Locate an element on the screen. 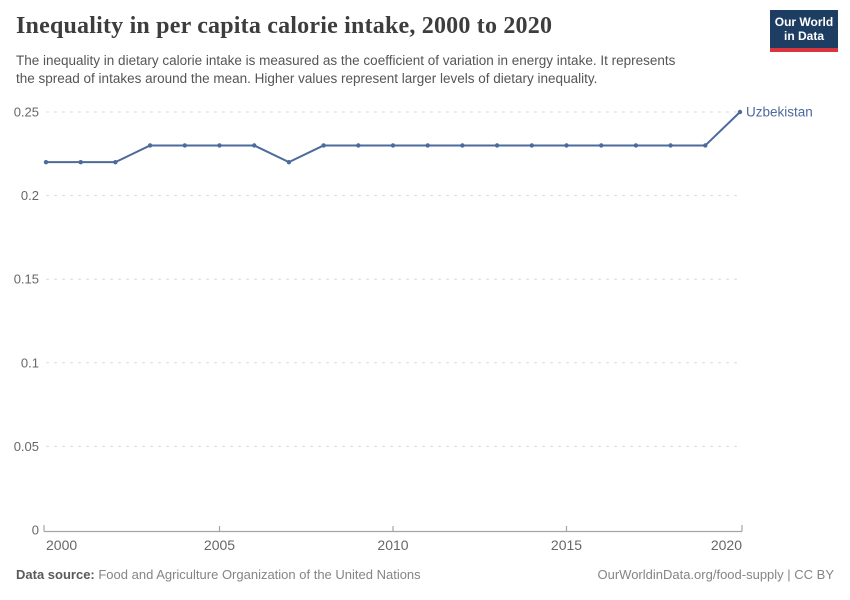  owid-logo-line2: in Data is located at coordinates (803, 36).